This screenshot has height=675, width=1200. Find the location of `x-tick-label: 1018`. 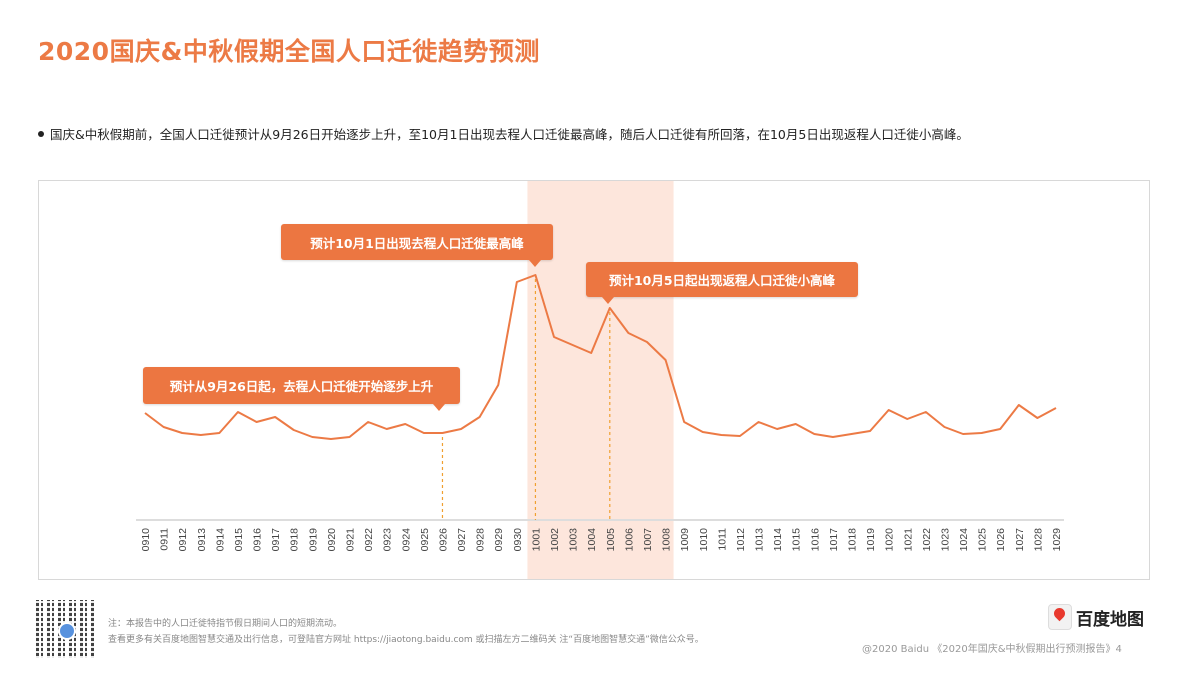

x-tick-label: 1018 is located at coordinates (852, 540).